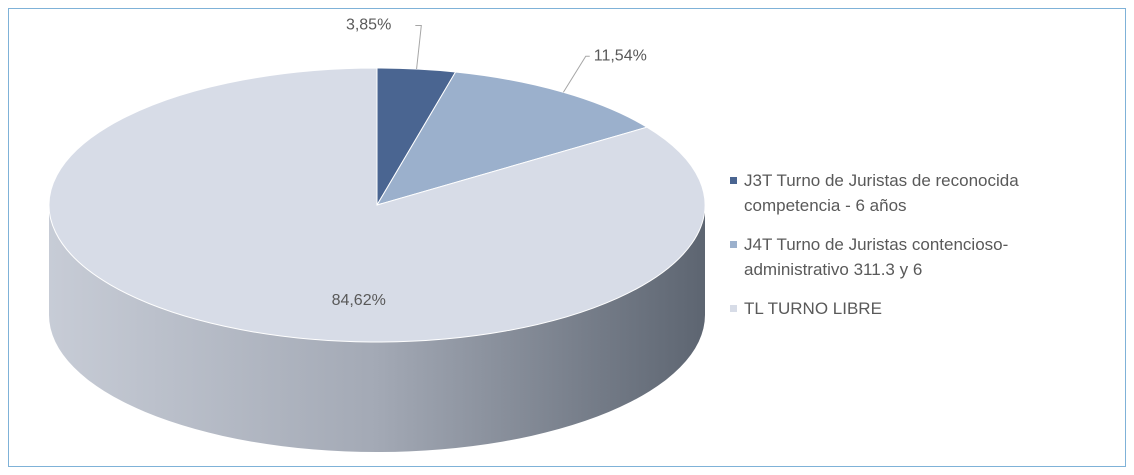 The width and height of the screenshot is (1134, 475). What do you see at coordinates (813, 308) in the screenshot?
I see `legend-label: TL TURNO LIBRE` at bounding box center [813, 308].